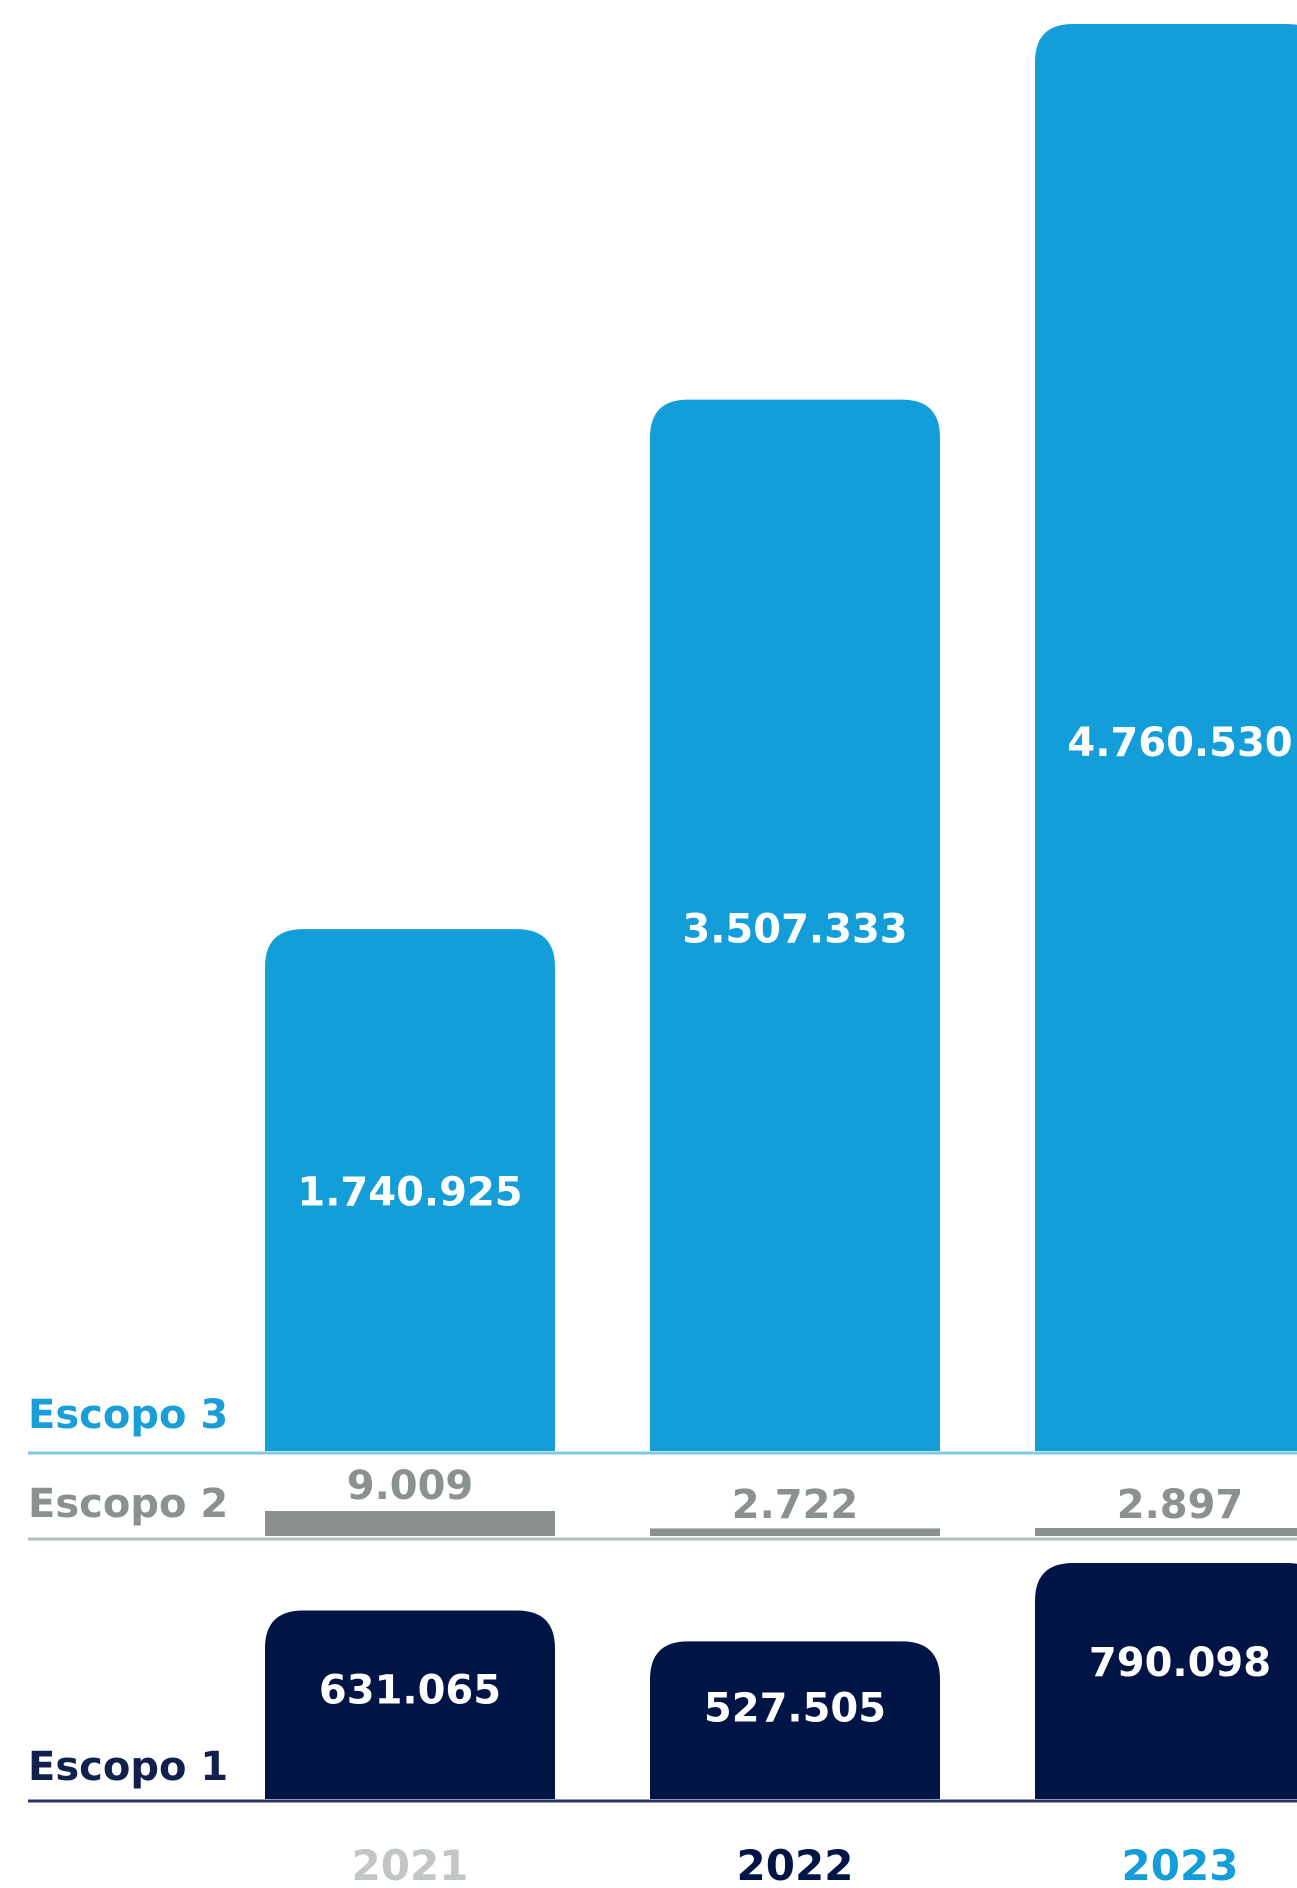 The height and width of the screenshot is (1888, 1297). I want to click on escopo3-value-2023: 4.760.530, so click(1179, 743).